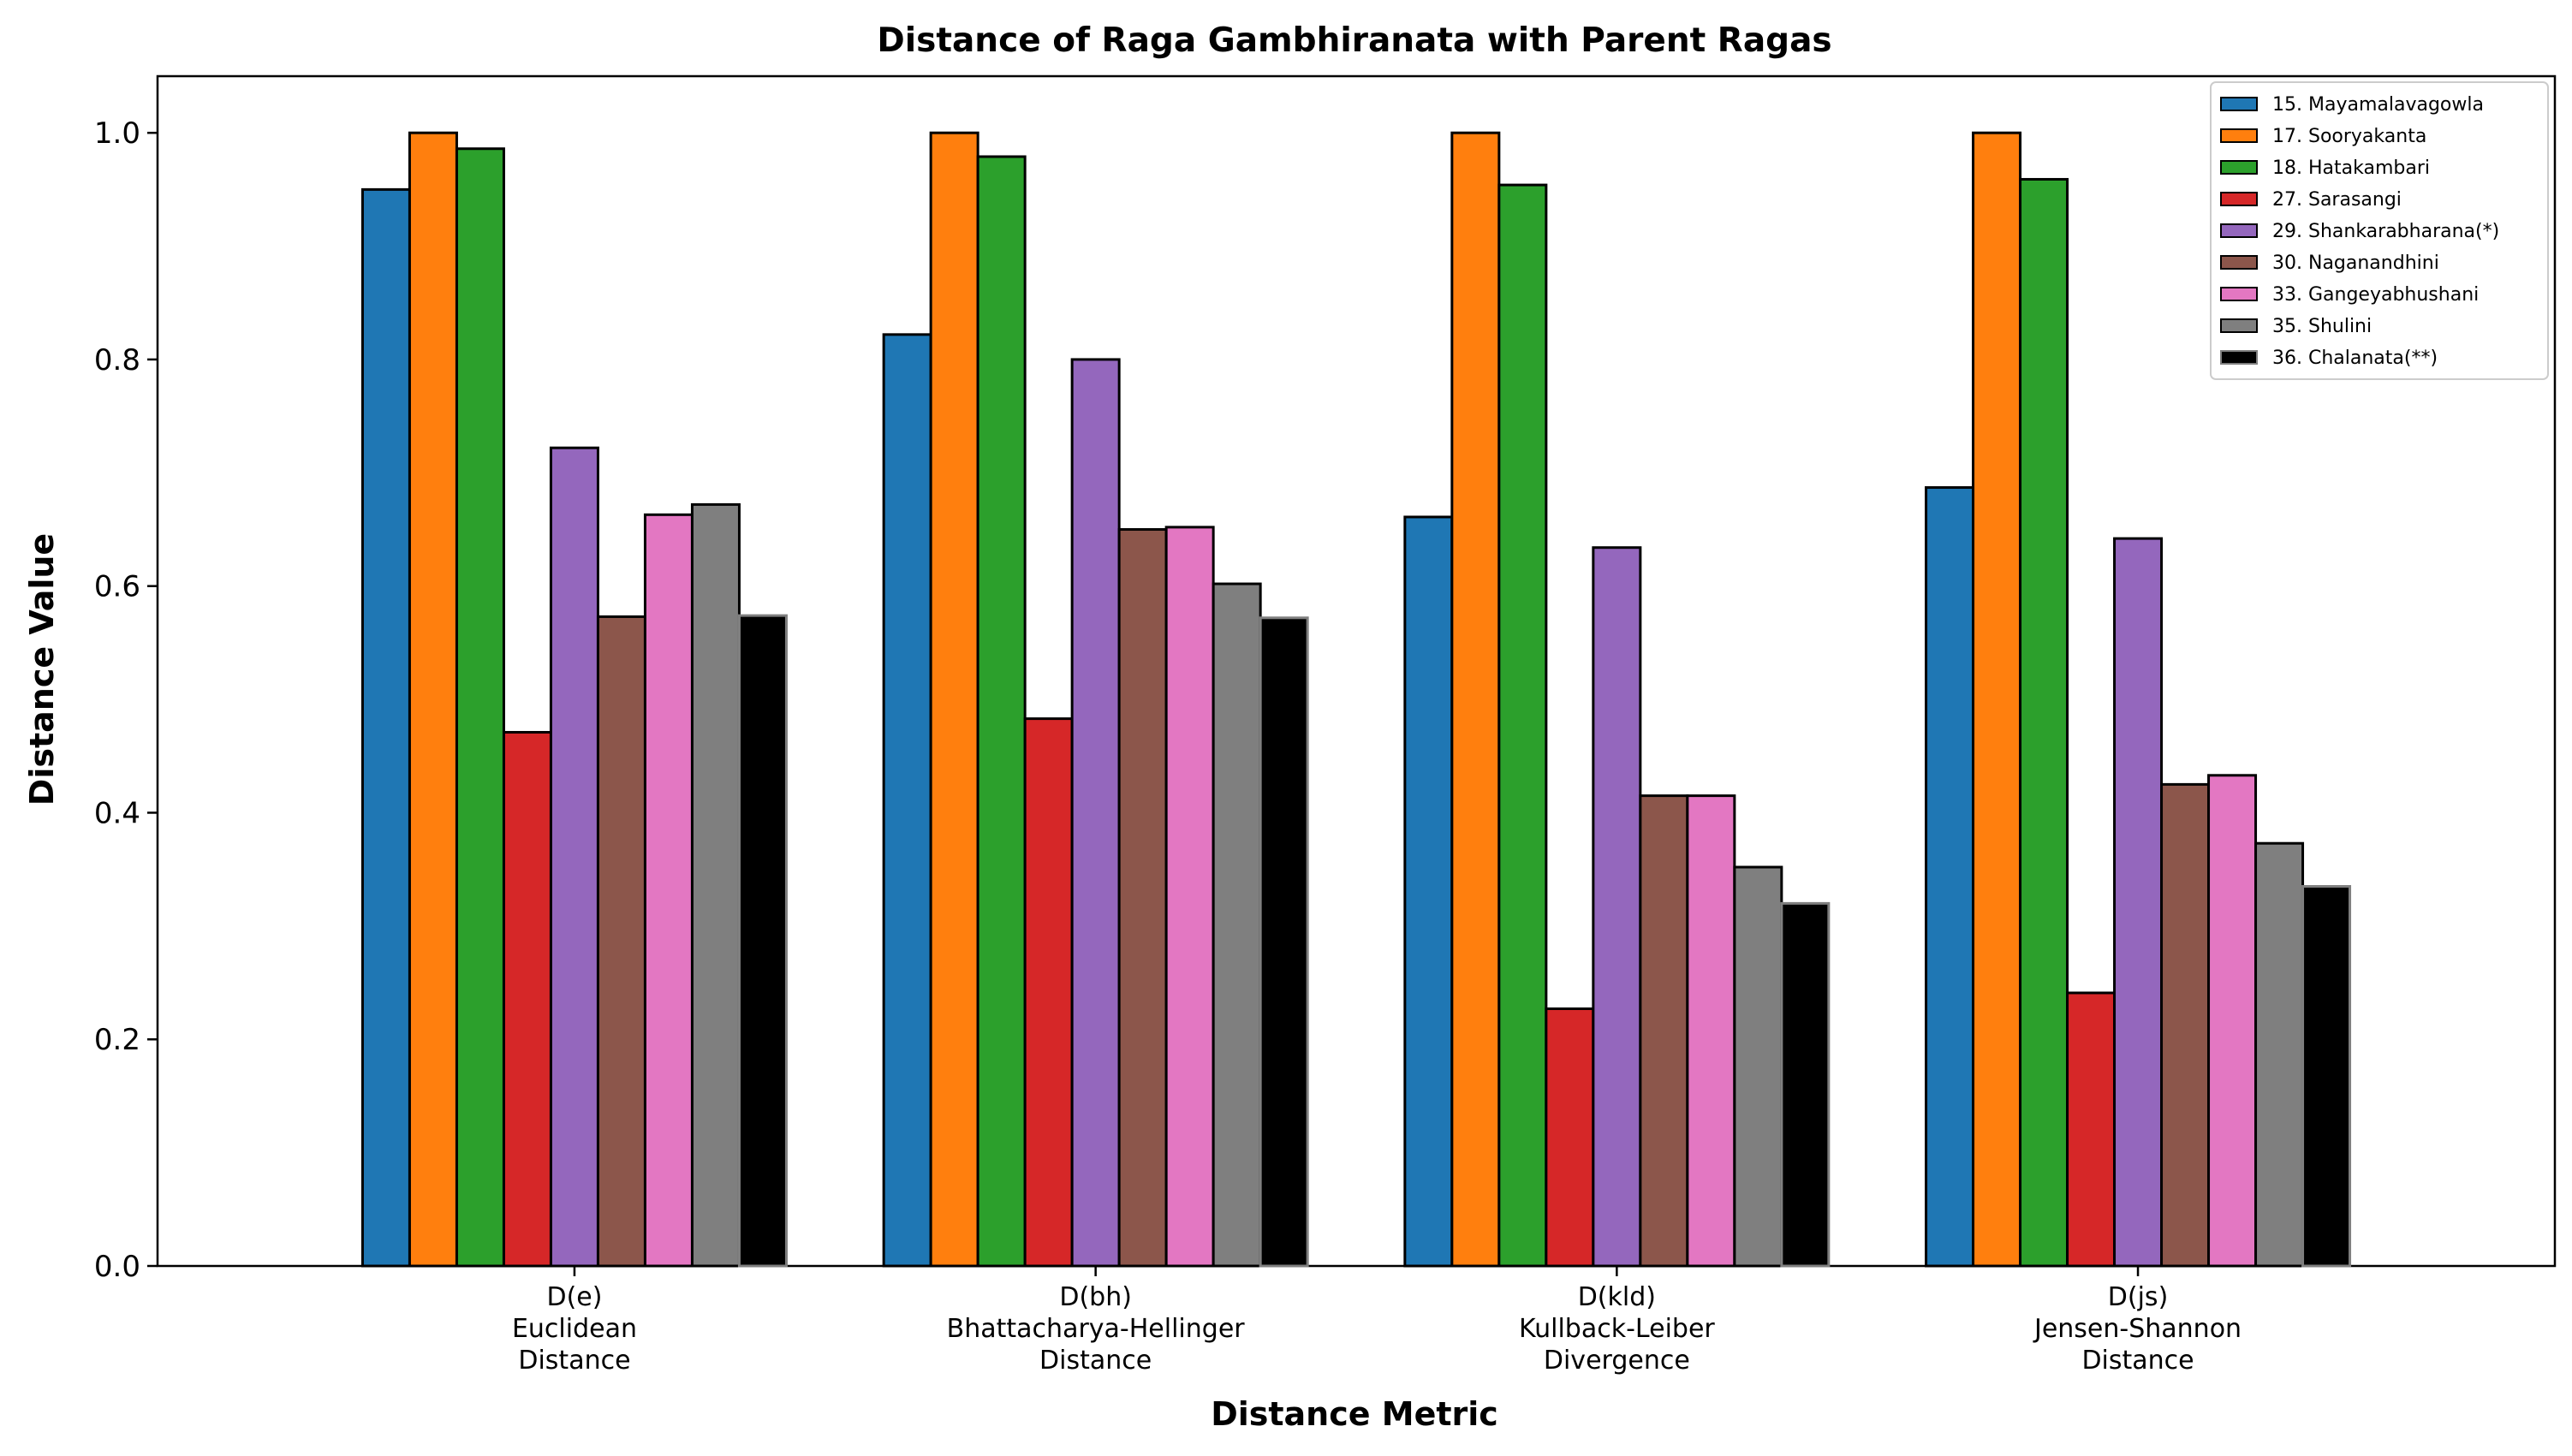  Describe the element at coordinates (2351, 168) in the screenshot. I see `legend-entry: 18. Hatakambari` at that location.